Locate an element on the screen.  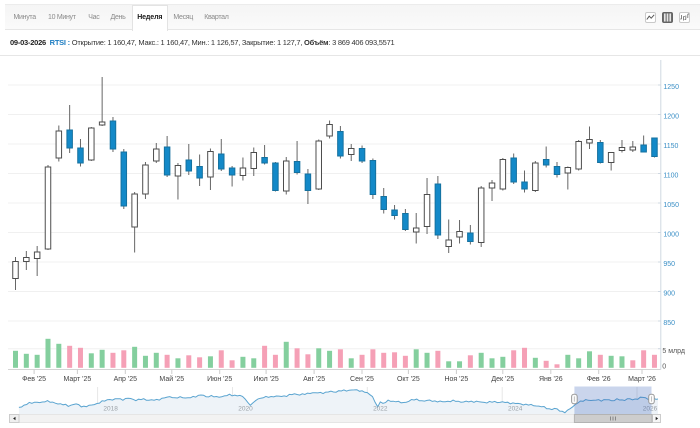
svg-text: 1250 is located at coordinates (671, 87).